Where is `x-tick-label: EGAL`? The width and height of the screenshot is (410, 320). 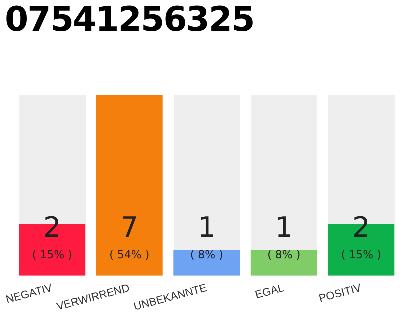 x-tick-label: EGAL is located at coordinates (270, 292).